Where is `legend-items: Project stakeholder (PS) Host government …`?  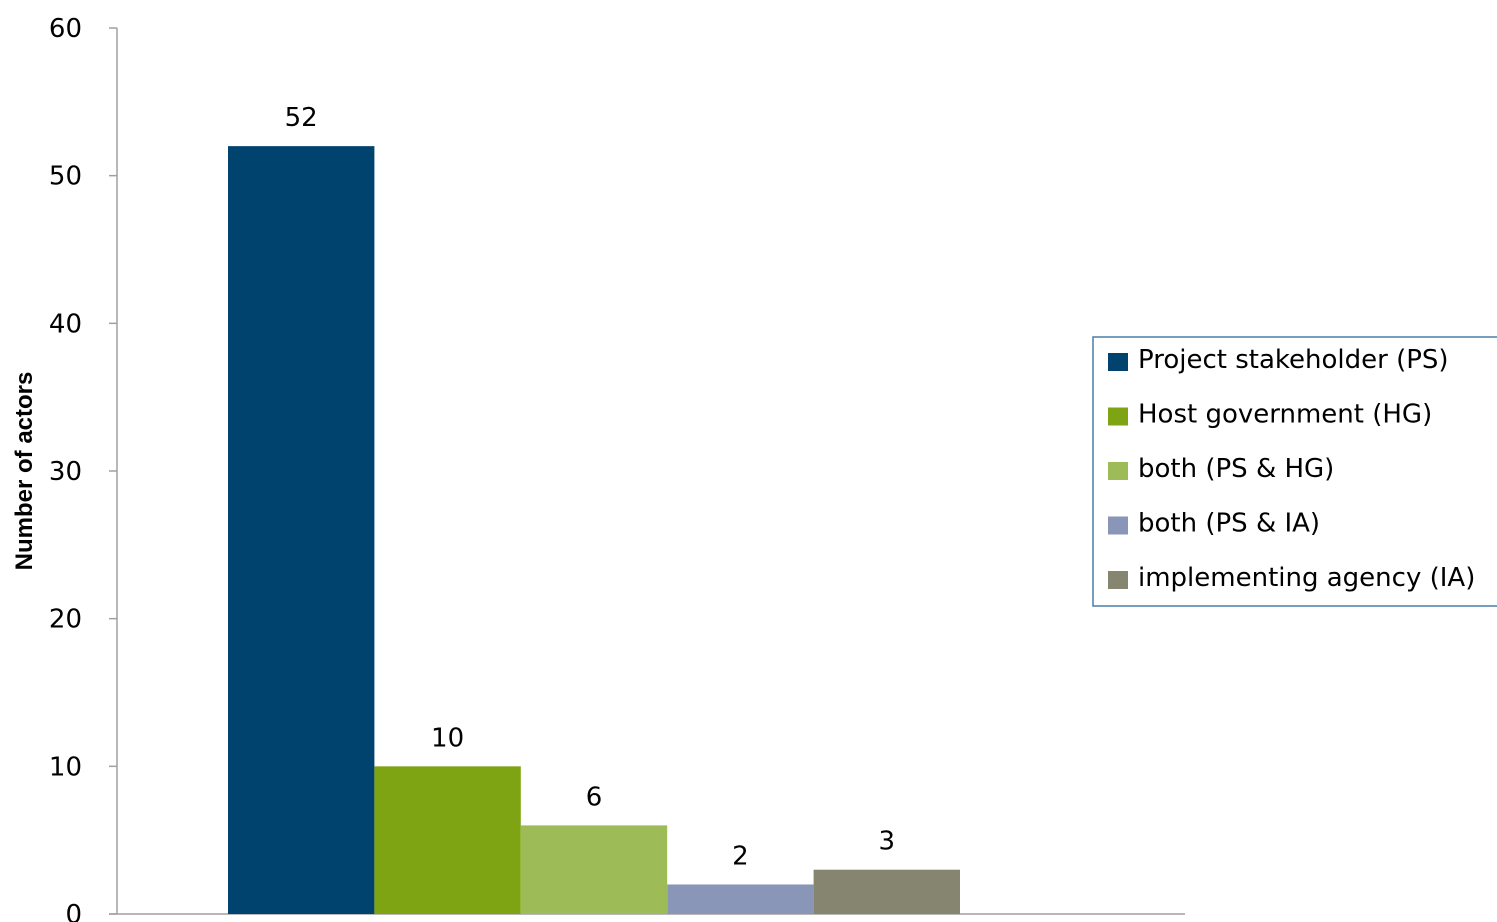 legend-items: Project stakeholder (PS) Host government … is located at coordinates (1291, 469).